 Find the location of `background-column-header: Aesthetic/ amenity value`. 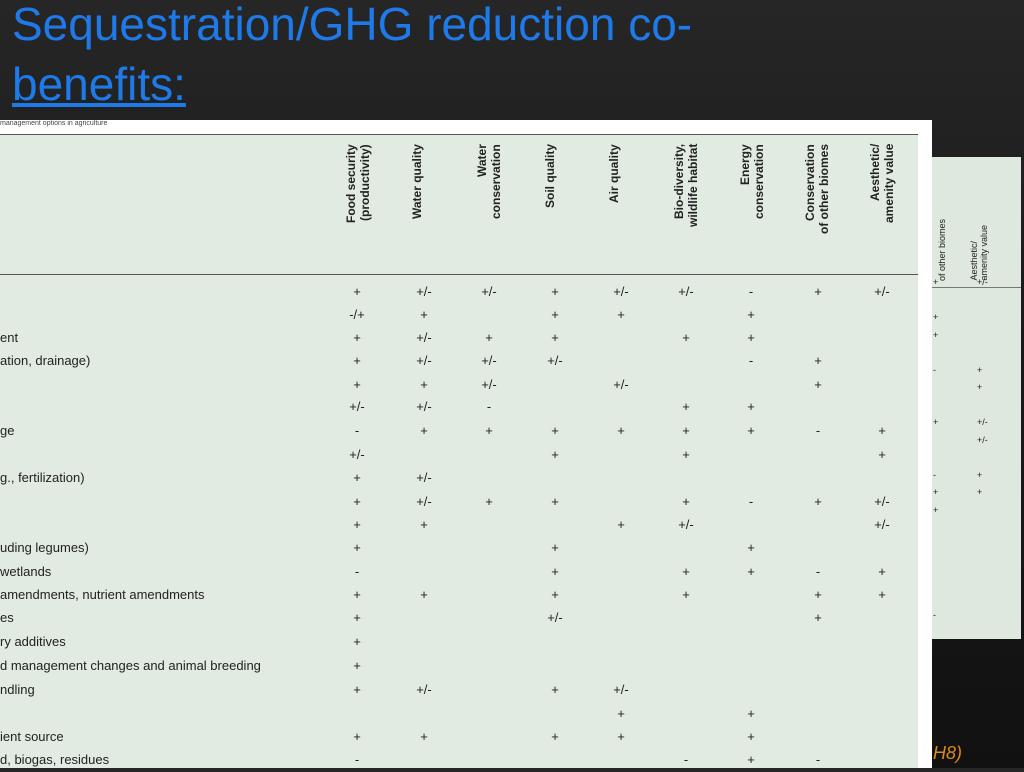

background-column-header: Aesthetic/ amenity value is located at coordinates (979, 253).